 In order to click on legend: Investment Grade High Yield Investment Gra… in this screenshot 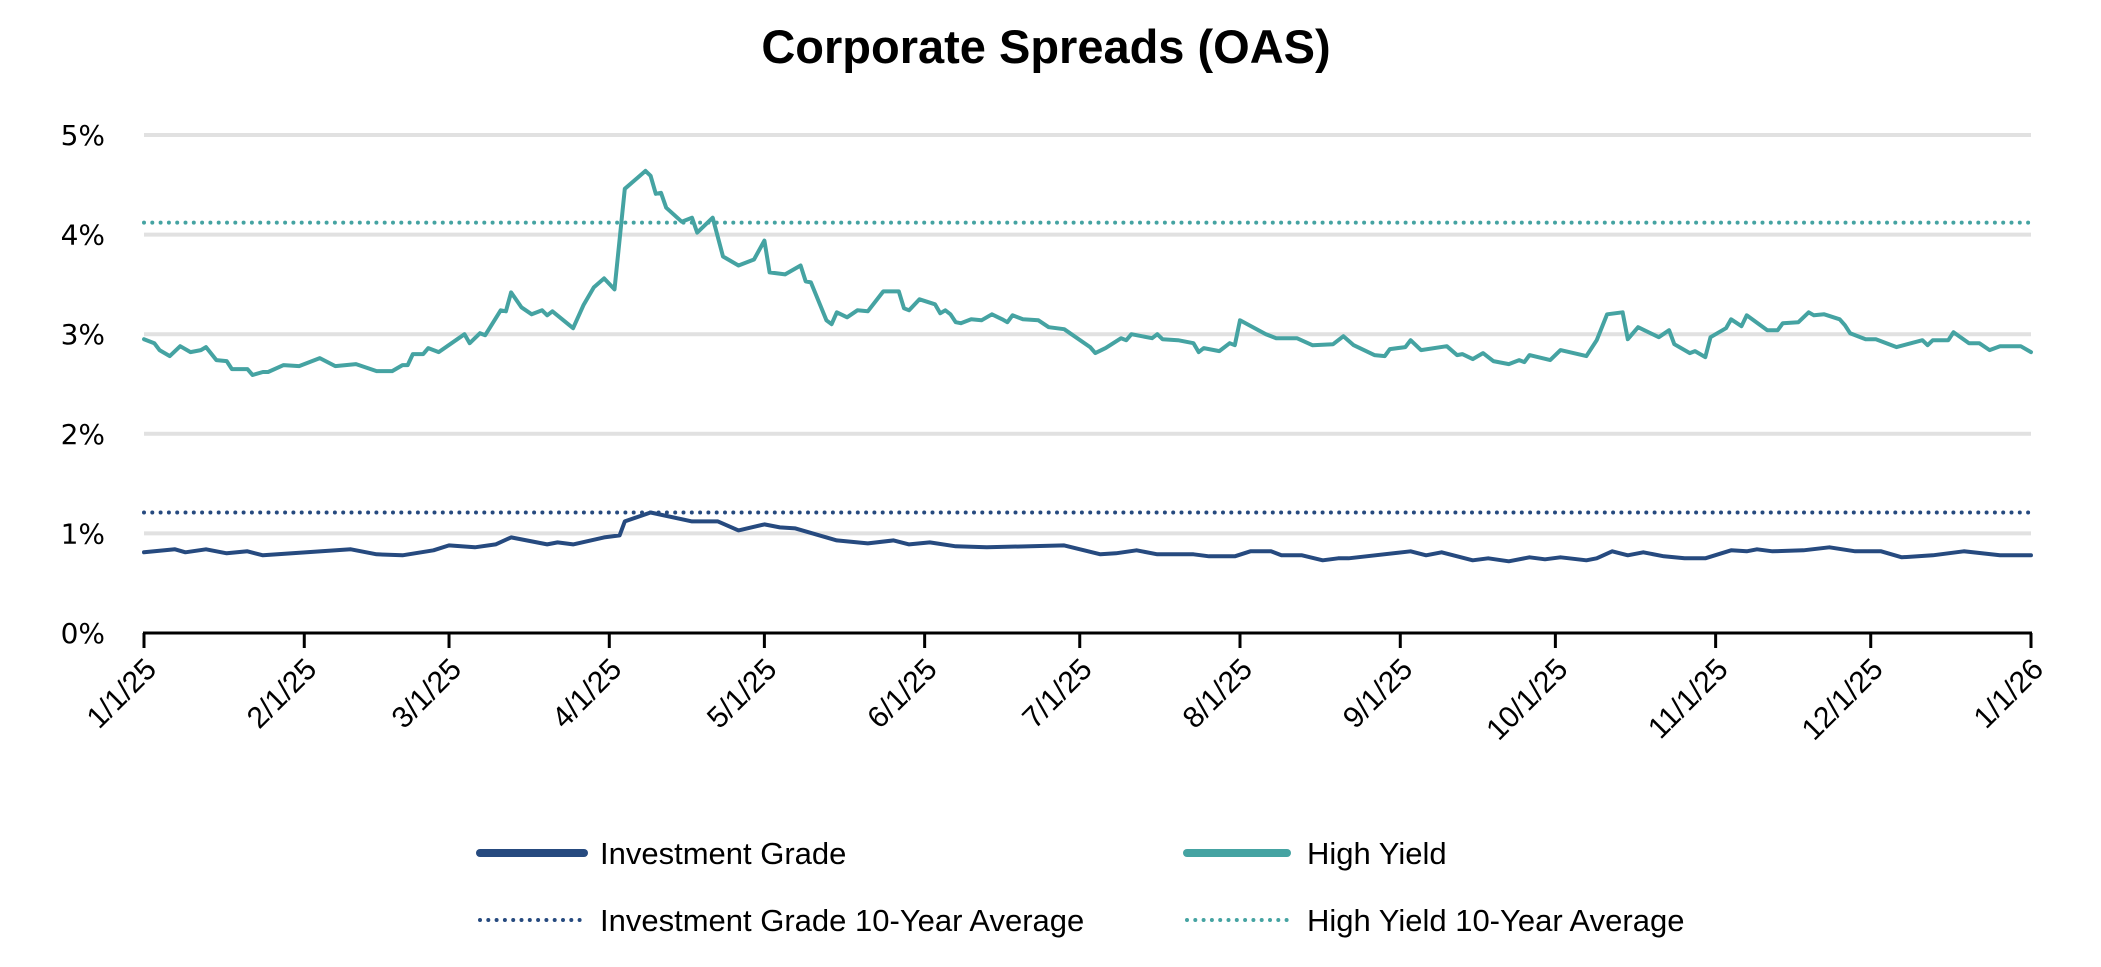, I will do `click(1080, 887)`.